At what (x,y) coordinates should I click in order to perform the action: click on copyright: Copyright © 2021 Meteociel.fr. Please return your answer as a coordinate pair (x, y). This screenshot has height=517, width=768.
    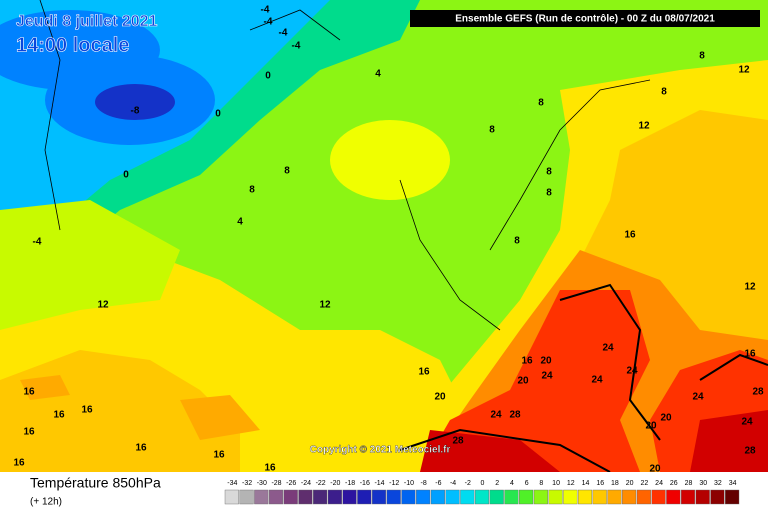
    Looking at the image, I should click on (380, 450).